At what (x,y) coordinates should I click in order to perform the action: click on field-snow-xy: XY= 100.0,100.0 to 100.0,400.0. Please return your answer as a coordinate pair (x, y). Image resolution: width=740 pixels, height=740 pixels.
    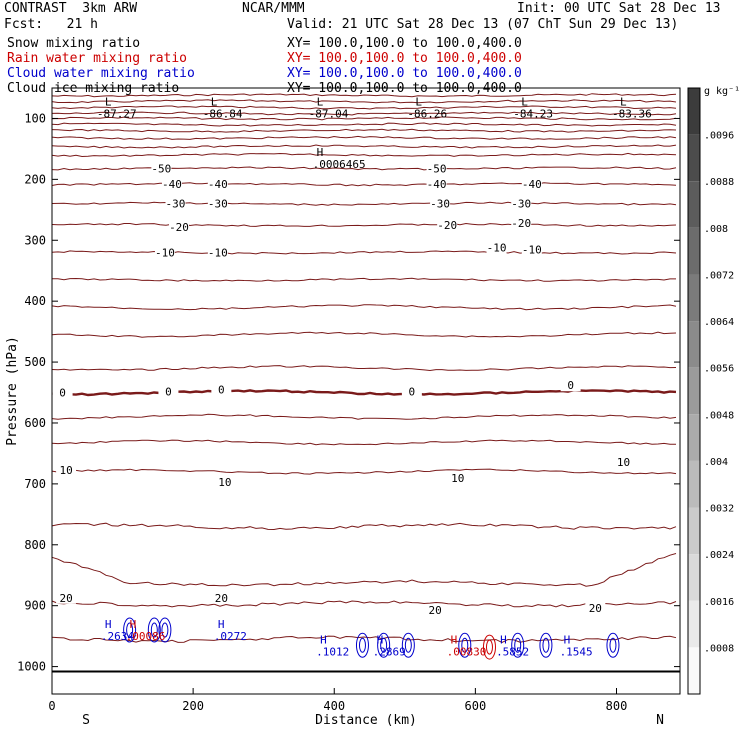
    Looking at the image, I should click on (404, 43).